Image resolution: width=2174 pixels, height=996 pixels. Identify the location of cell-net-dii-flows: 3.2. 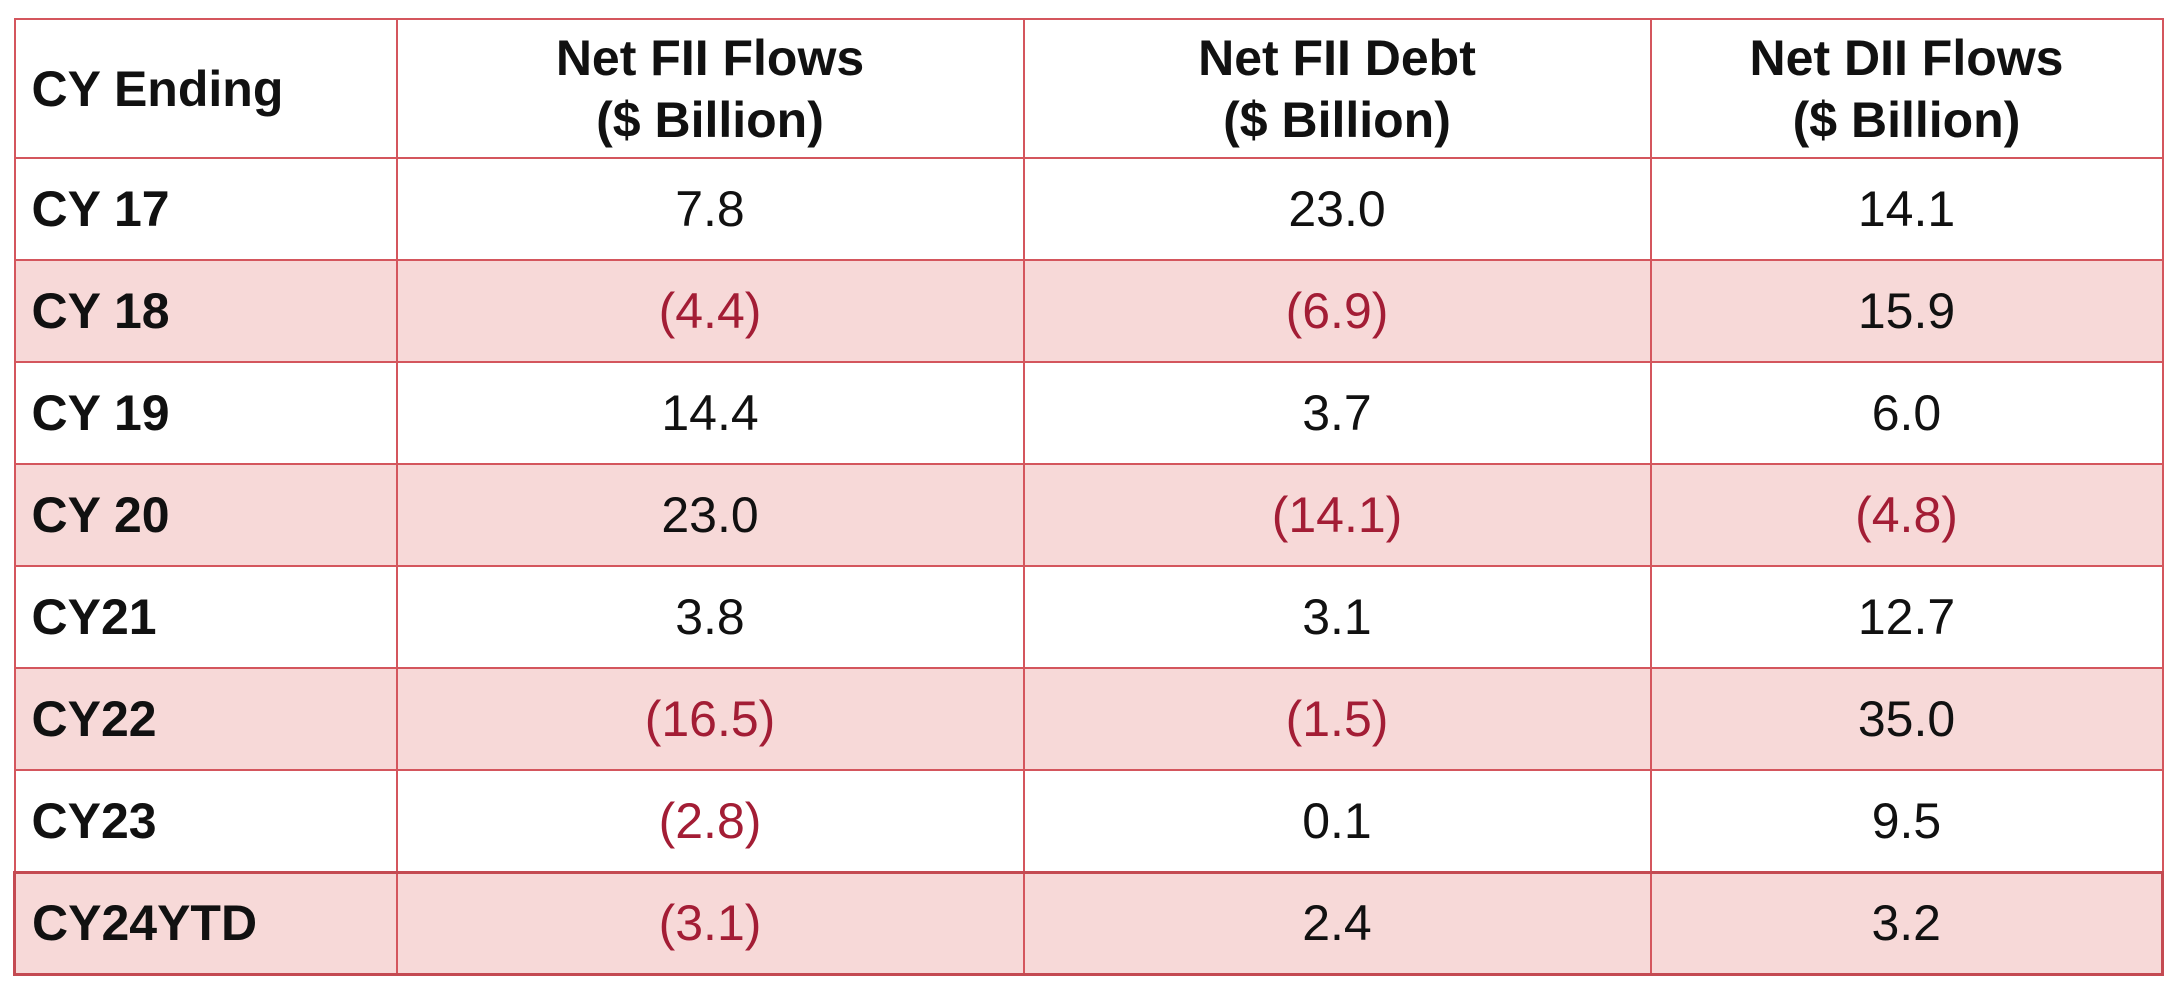
(1906, 923).